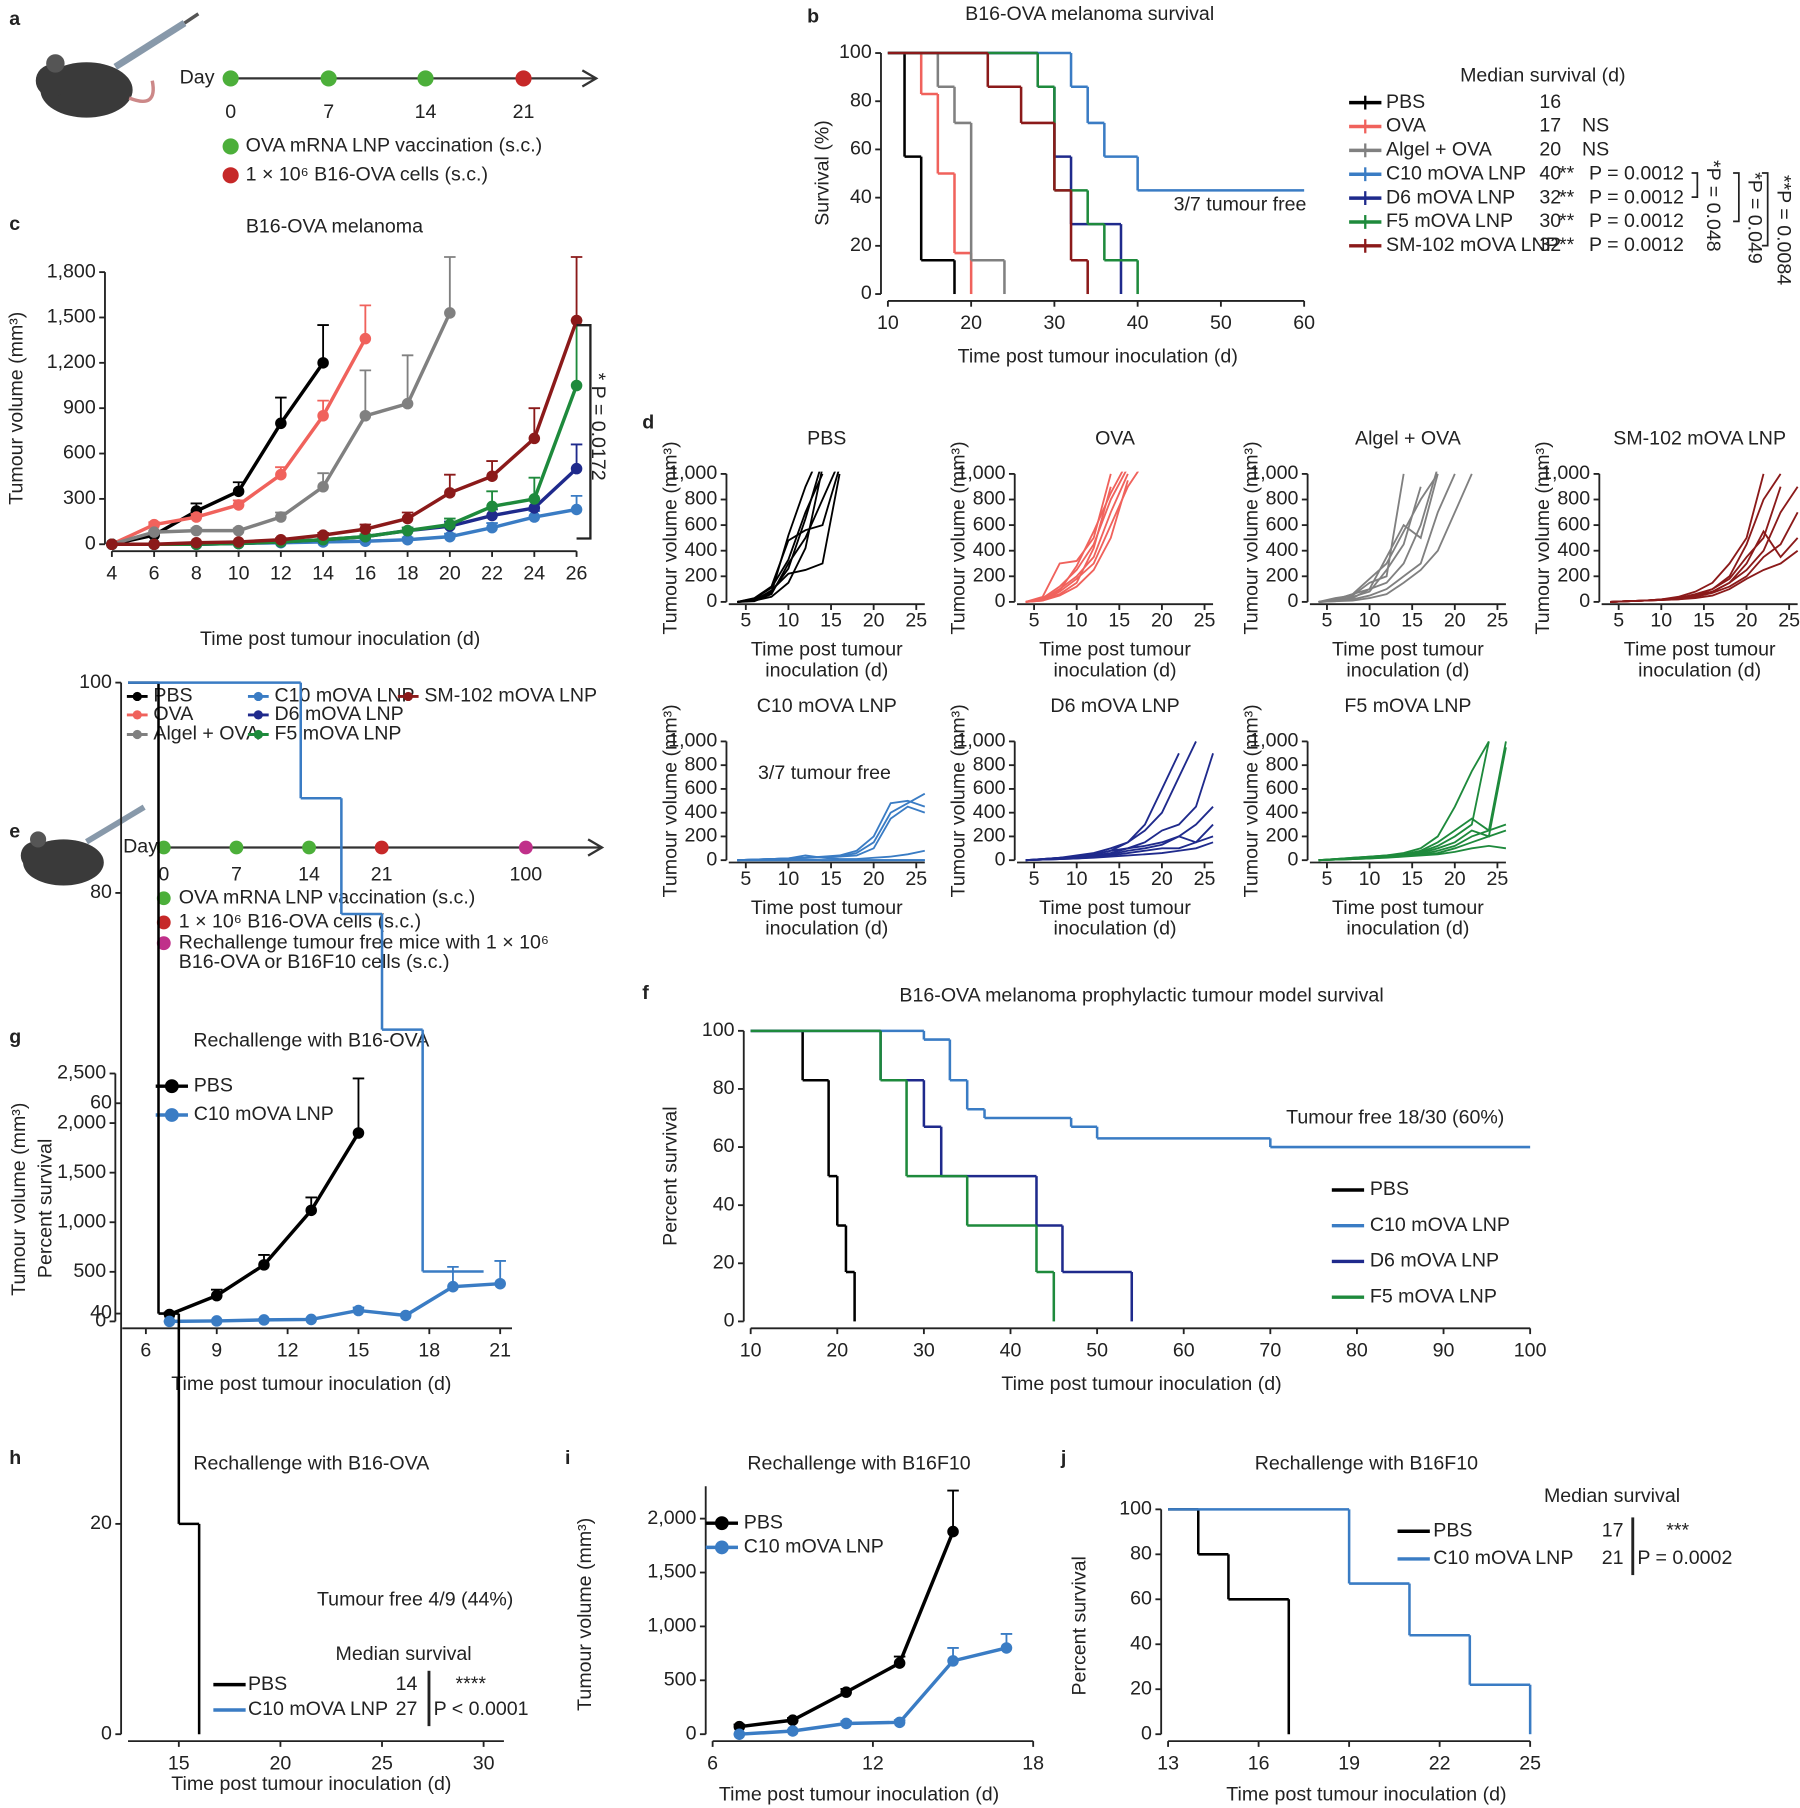  Describe the element at coordinates (924, 1351) in the screenshot. I see `x-tick-label: 30` at that location.